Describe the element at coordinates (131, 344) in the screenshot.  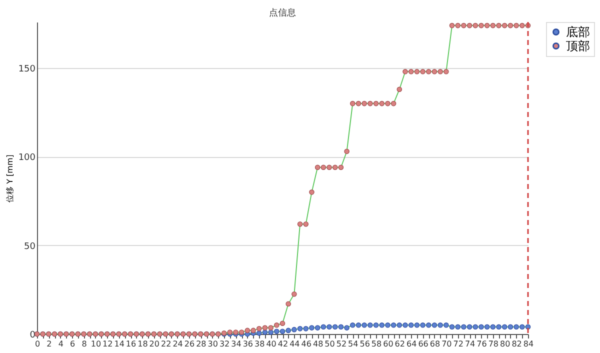
I see `x-tick-label: 16` at that location.